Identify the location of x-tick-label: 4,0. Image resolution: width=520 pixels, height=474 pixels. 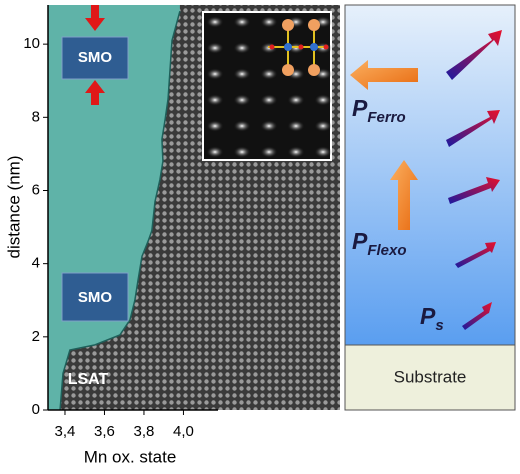
(183, 431).